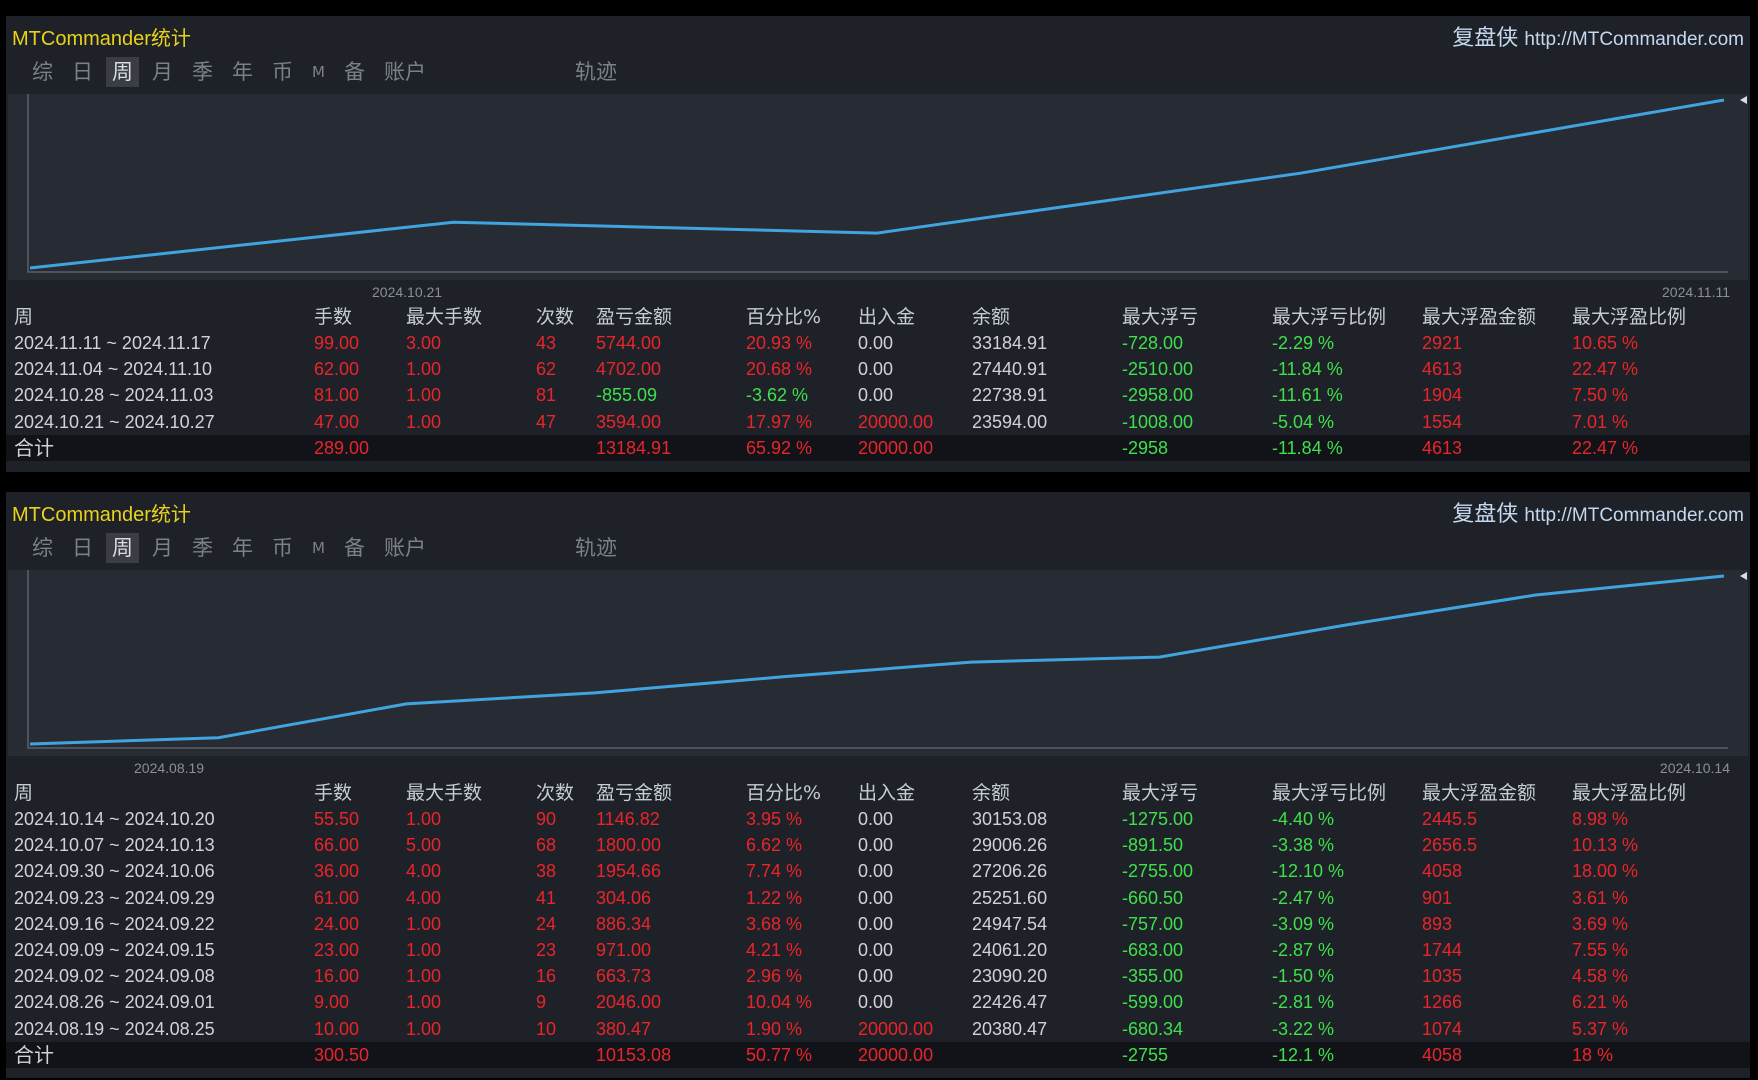  I want to click on table-cell: 23, so click(546, 949).